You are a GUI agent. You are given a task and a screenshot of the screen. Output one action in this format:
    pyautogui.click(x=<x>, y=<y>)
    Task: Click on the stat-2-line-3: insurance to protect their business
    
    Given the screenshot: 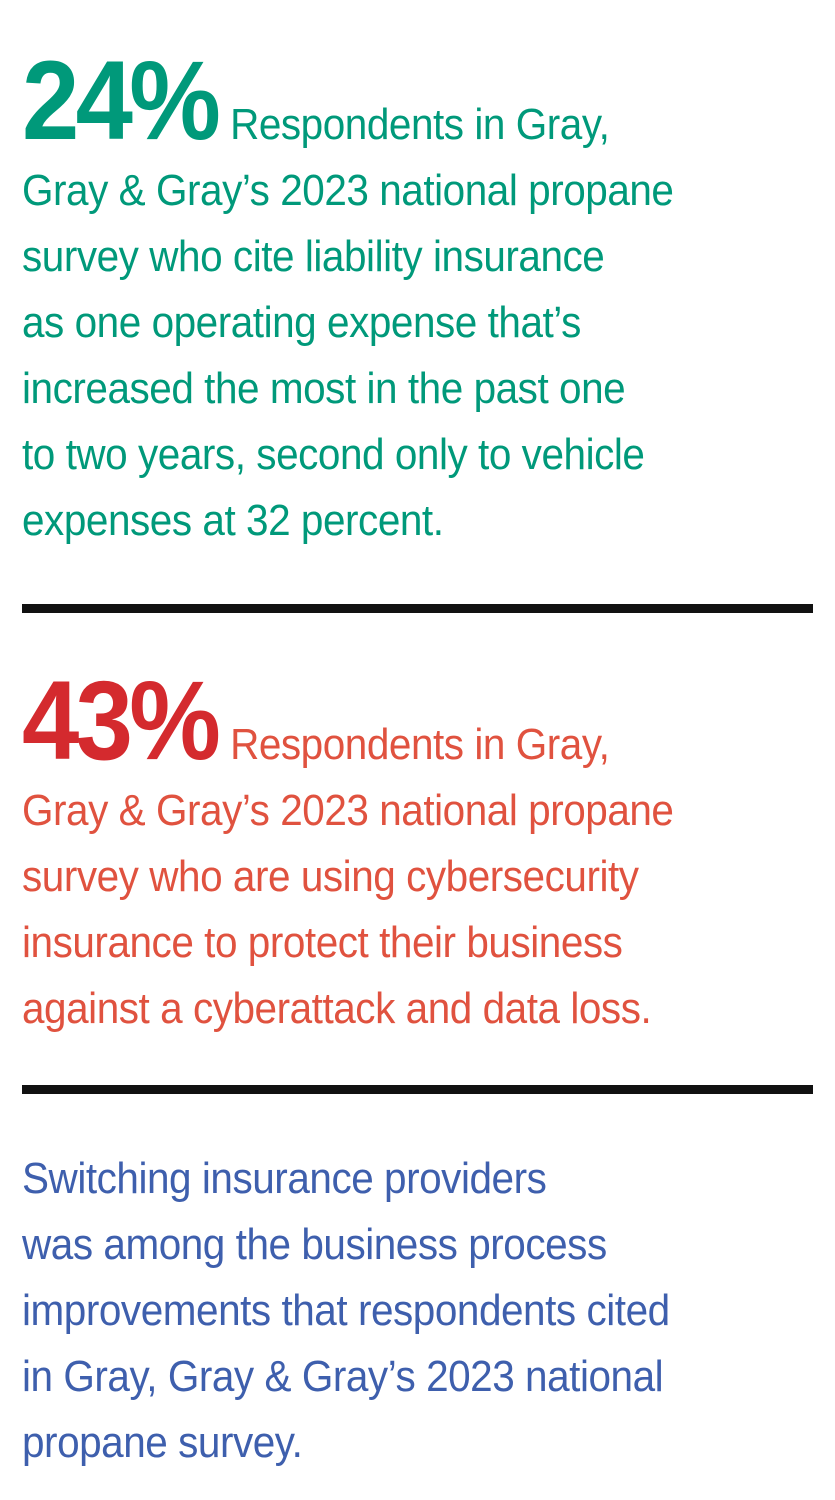 What is the action you would take?
    pyautogui.click(x=322, y=942)
    